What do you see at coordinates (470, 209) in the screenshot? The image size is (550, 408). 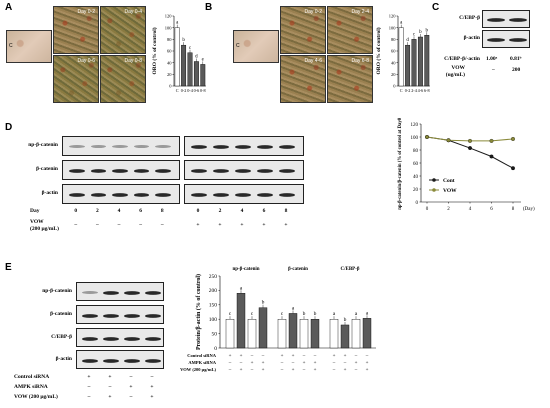 I see `x-tick-label: 4` at bounding box center [470, 209].